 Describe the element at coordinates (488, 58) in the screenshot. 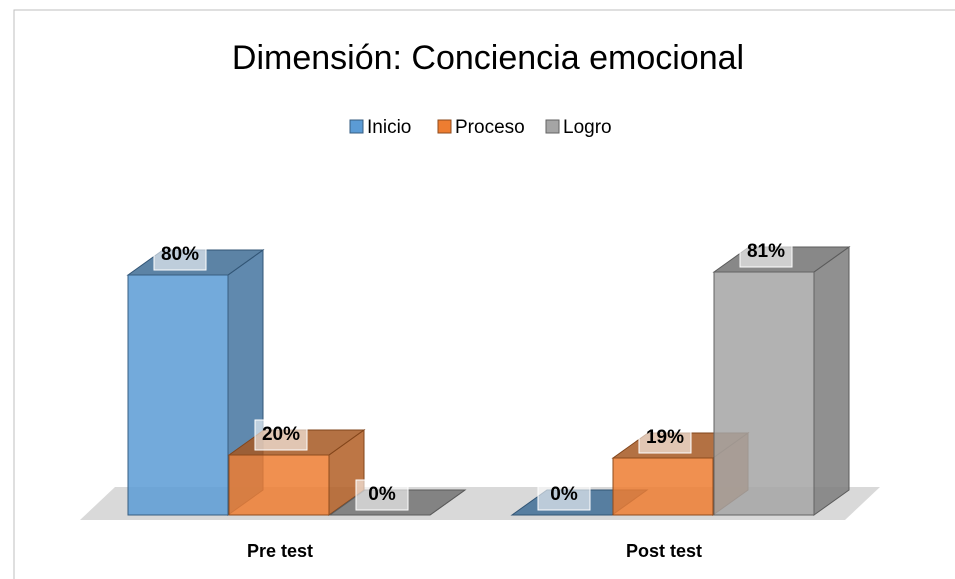

I see `chart-title: Dimensión: Conciencia emocional` at that location.